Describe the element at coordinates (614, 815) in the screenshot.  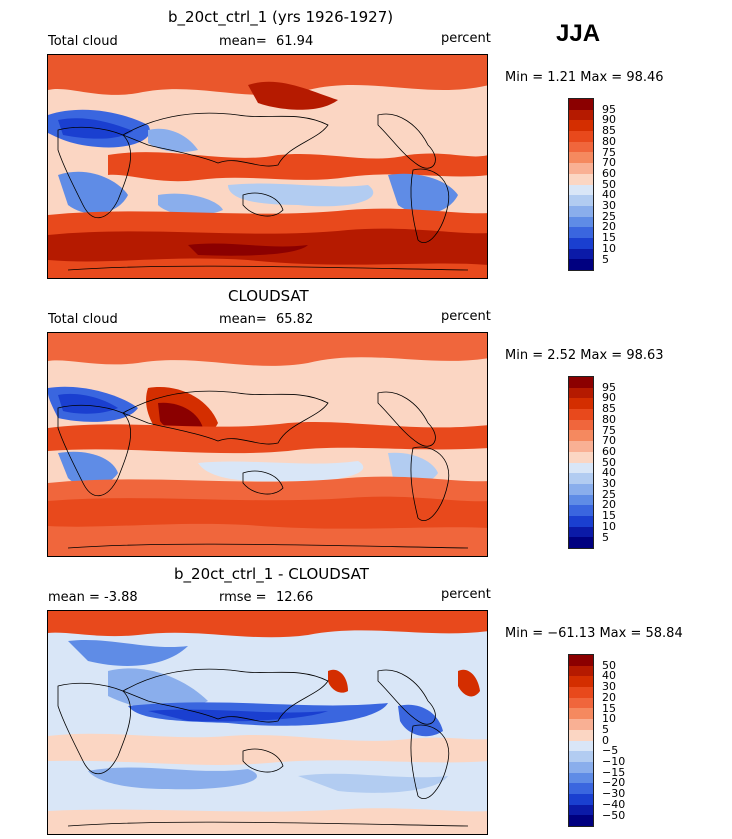
I see `colorbar-tick-label: −50` at that location.